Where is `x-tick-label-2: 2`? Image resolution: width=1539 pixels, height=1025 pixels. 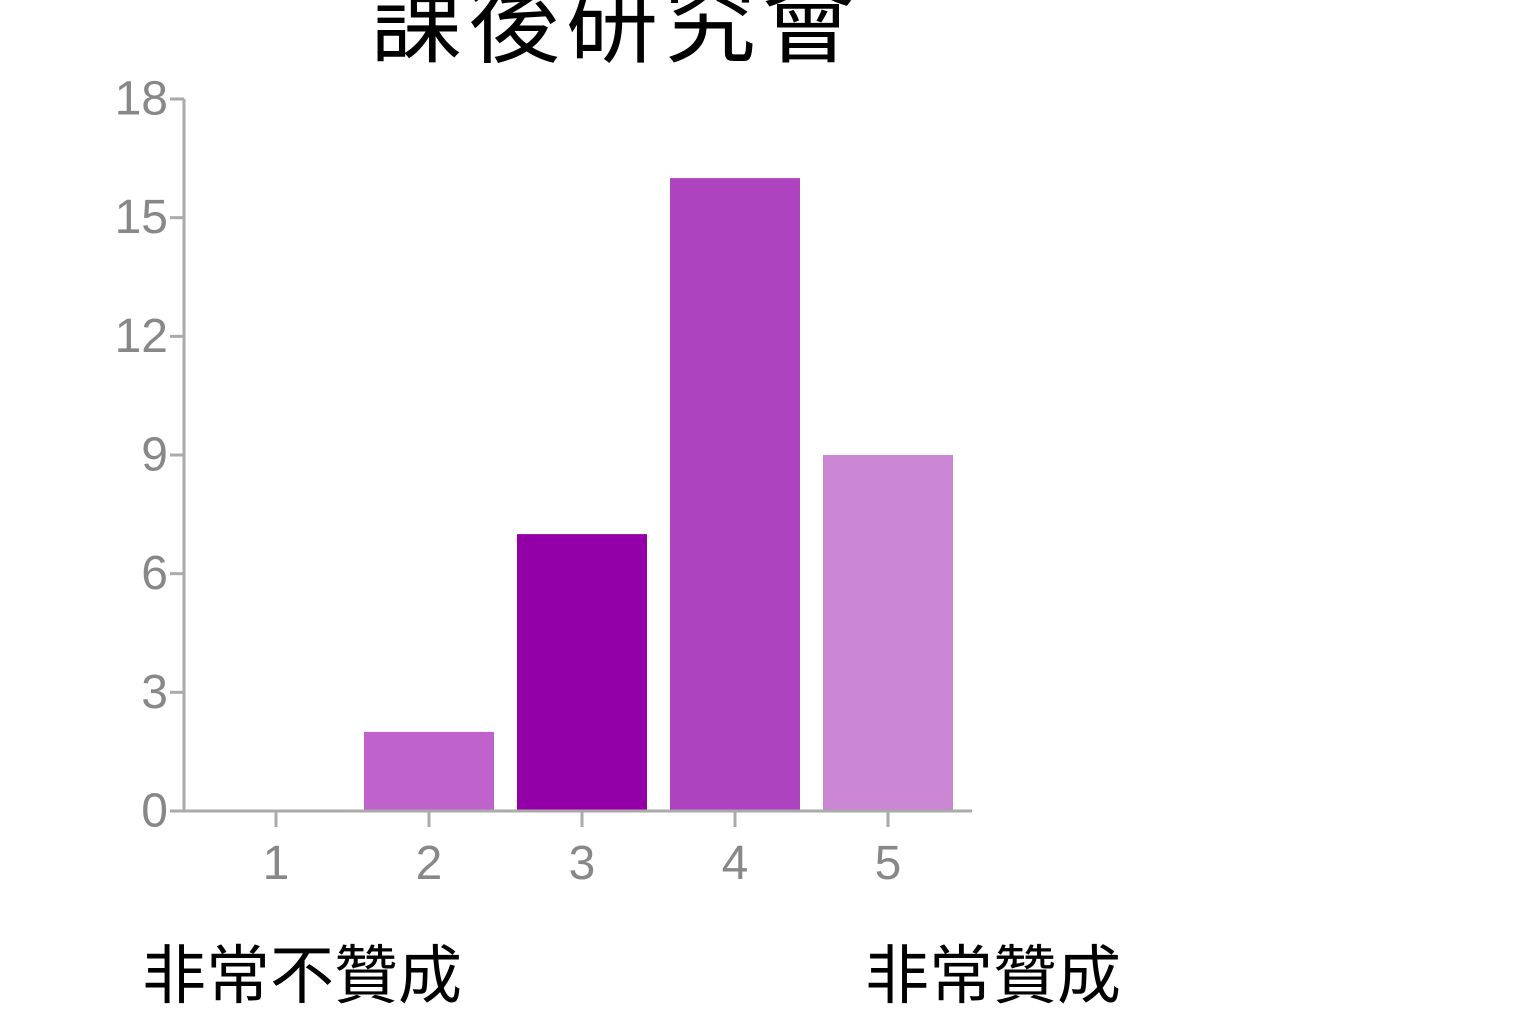
x-tick-label-2: 2 is located at coordinates (429, 863).